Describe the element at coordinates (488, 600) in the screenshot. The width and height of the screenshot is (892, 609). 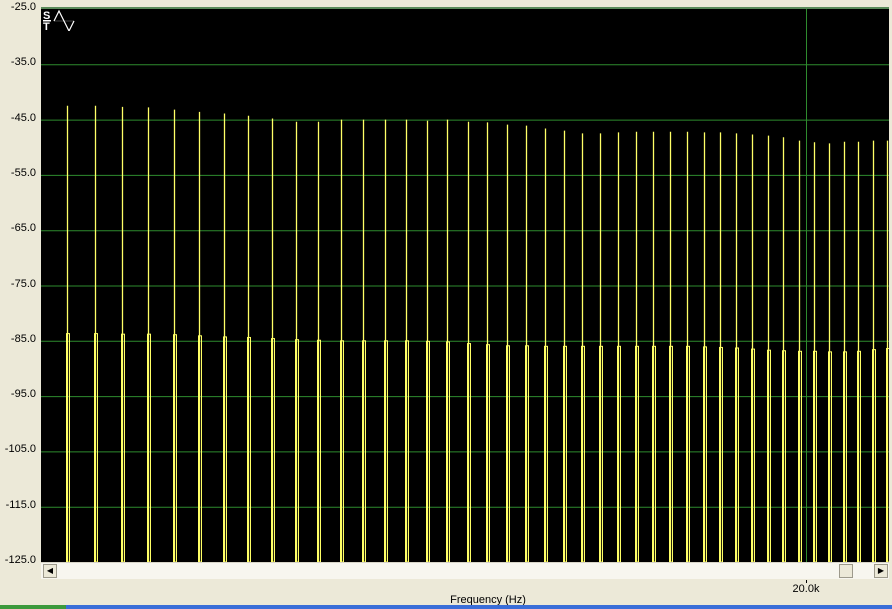
I see `x-axis-label: Frequency (Hz)` at that location.